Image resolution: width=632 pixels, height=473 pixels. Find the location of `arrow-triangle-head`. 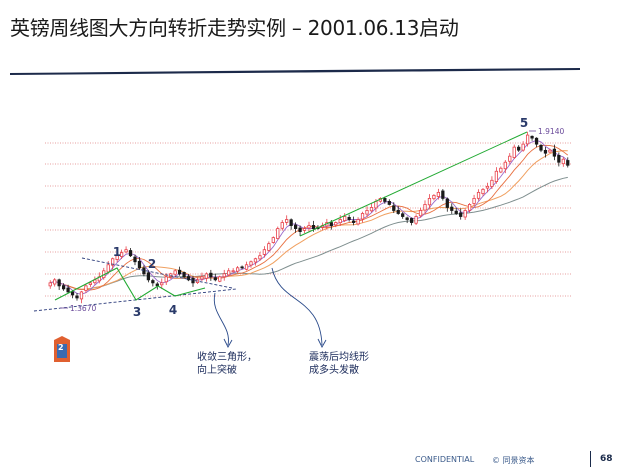

arrow-triangle-head is located at coordinates (228, 343).